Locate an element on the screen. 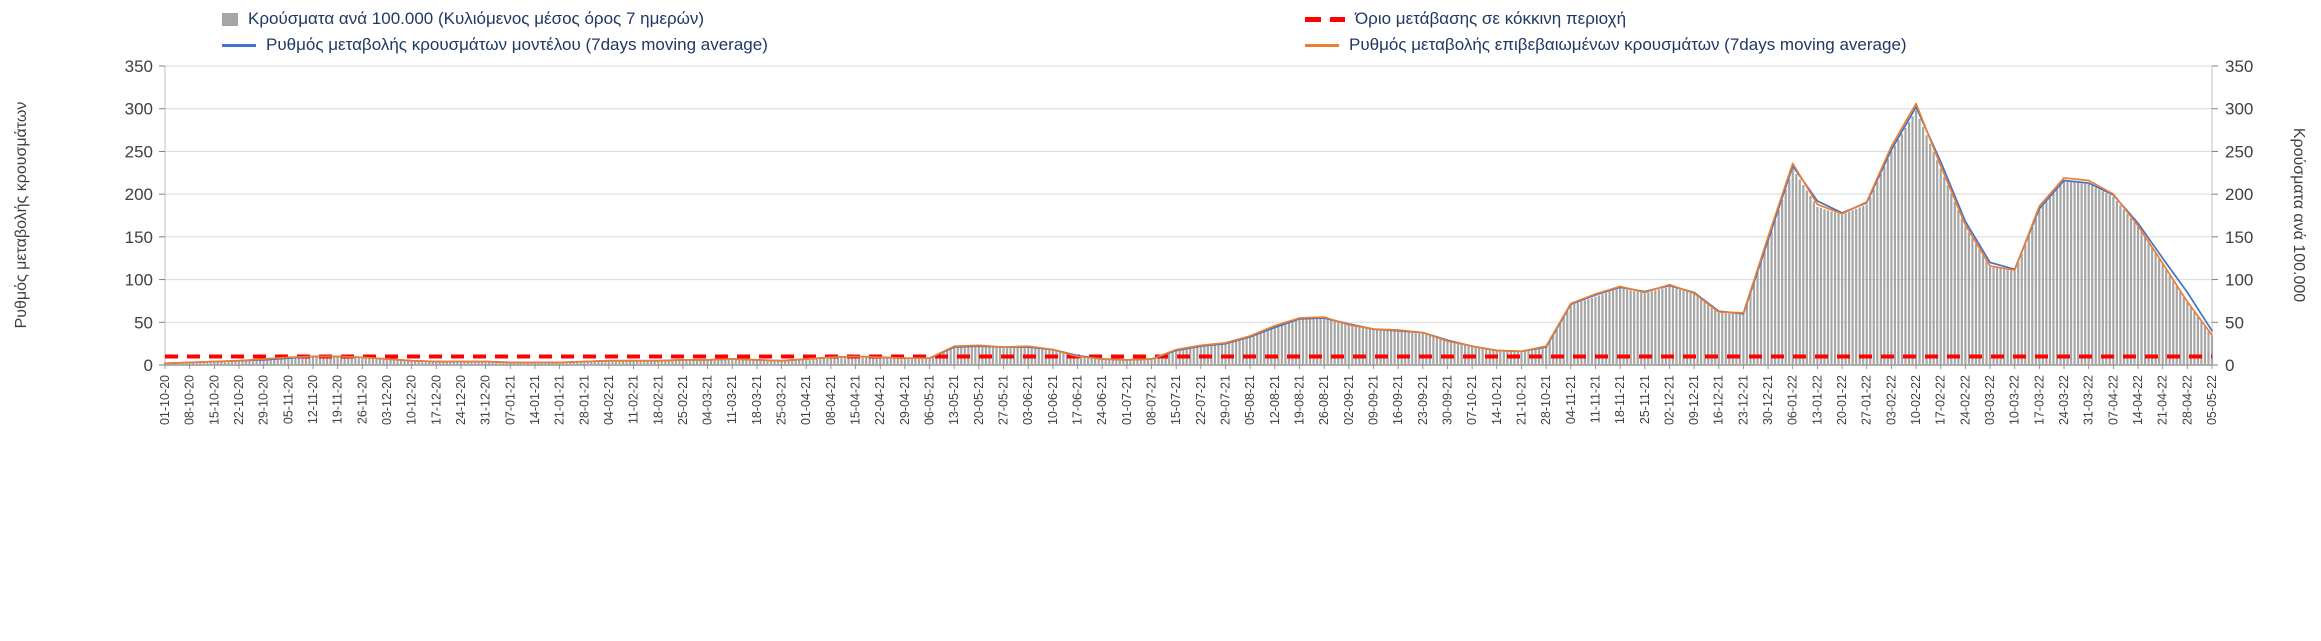  svg-text: 25-11-21 is located at coordinates (1645, 399).